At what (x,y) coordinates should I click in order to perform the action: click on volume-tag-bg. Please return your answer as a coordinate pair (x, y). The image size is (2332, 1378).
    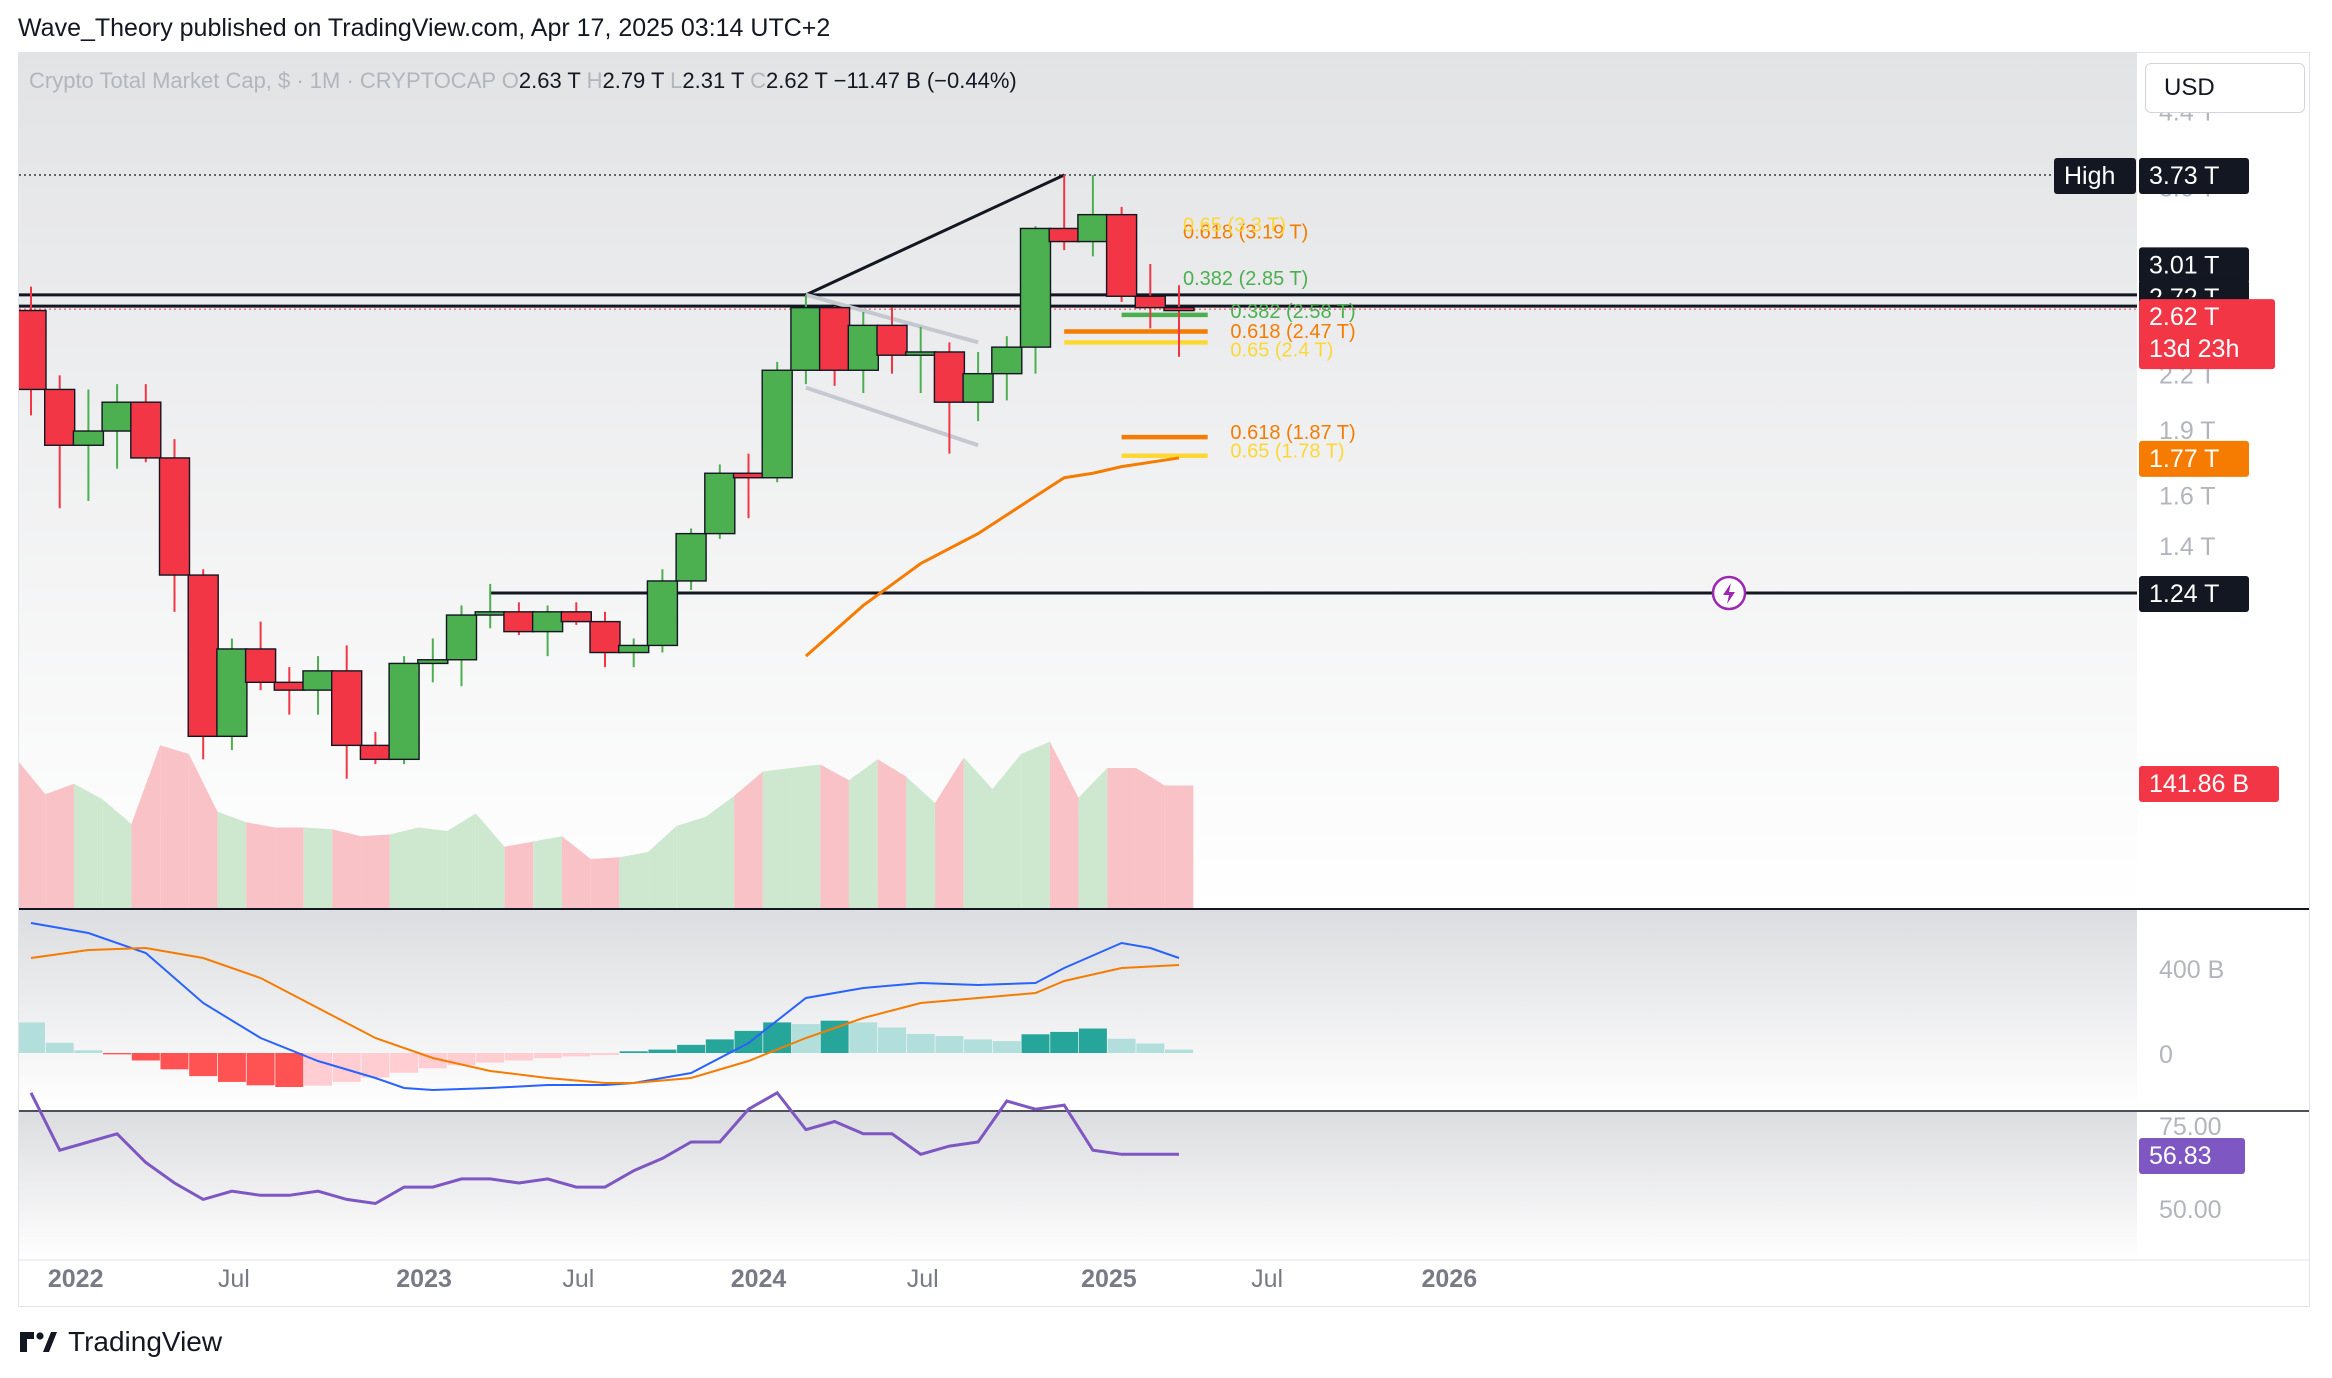
    Looking at the image, I should click on (2209, 784).